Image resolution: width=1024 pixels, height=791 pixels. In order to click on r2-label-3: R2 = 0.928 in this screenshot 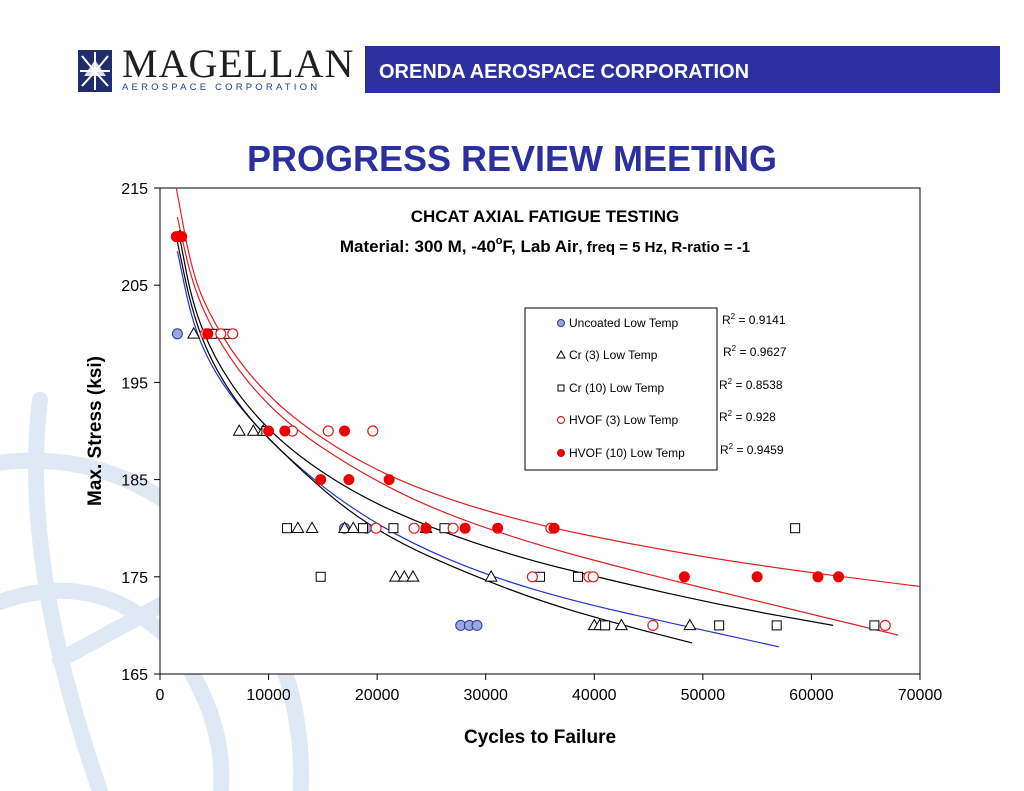, I will do `click(747, 416)`.